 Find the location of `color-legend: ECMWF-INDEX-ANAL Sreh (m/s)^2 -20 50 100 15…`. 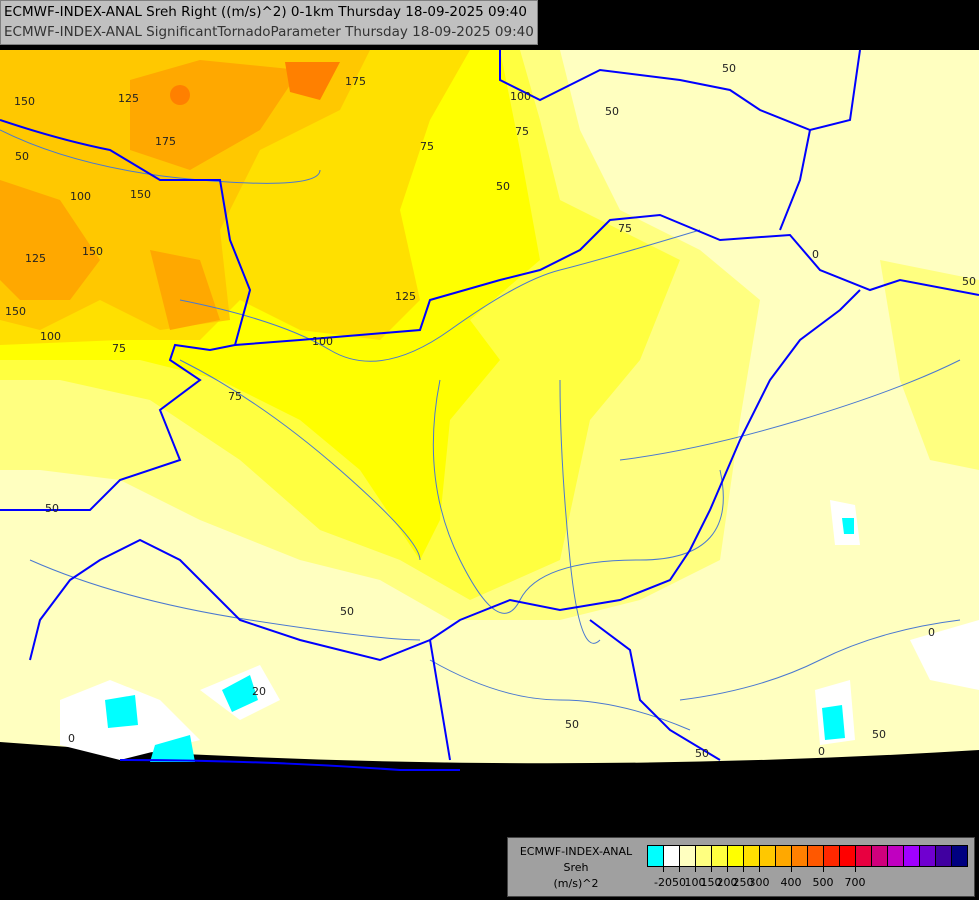

color-legend: ECMWF-INDEX-ANAL Sreh (m/s)^2 -20 50 100 15… is located at coordinates (741, 867).